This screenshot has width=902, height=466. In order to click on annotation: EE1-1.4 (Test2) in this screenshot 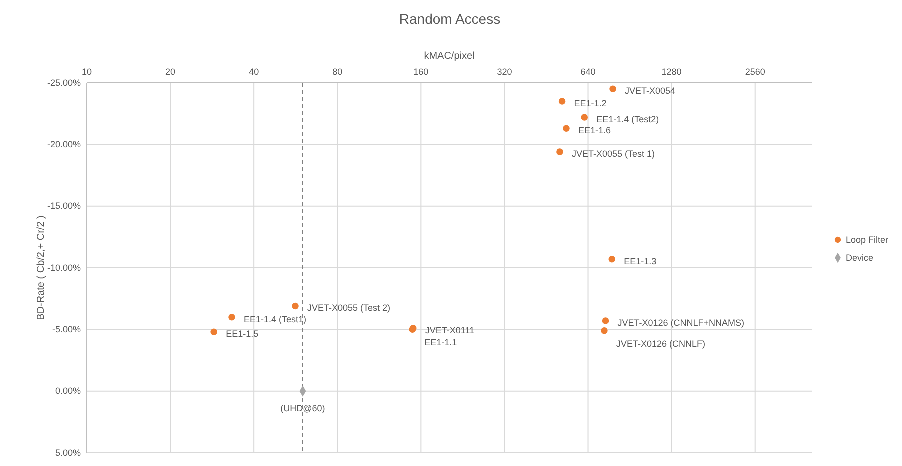, I will do `click(628, 119)`.